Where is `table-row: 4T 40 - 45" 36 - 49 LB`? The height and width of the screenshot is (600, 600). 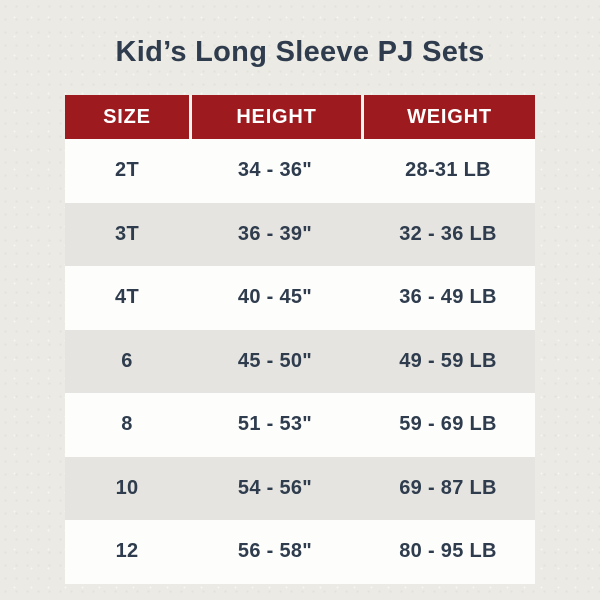 table-row: 4T 40 - 45" 36 - 49 LB is located at coordinates (300, 298).